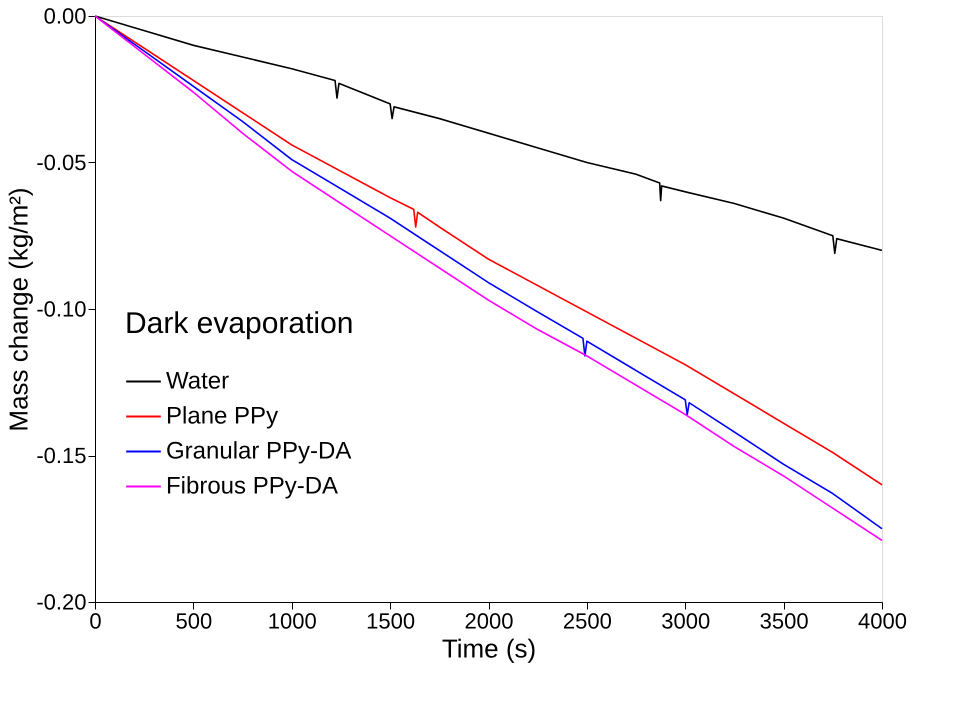  Describe the element at coordinates (65, 16) in the screenshot. I see `y-tick-label: 0.00` at that location.